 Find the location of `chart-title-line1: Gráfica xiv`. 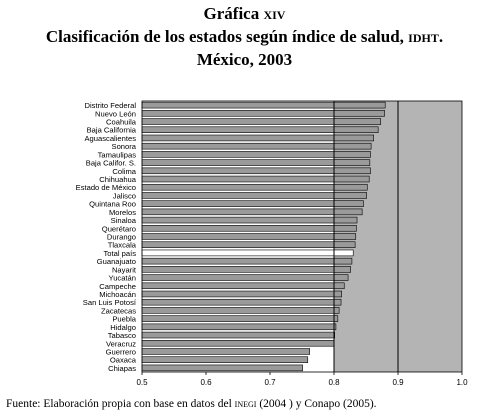

chart-title-line1: Gráfica xiv is located at coordinates (244, 14).